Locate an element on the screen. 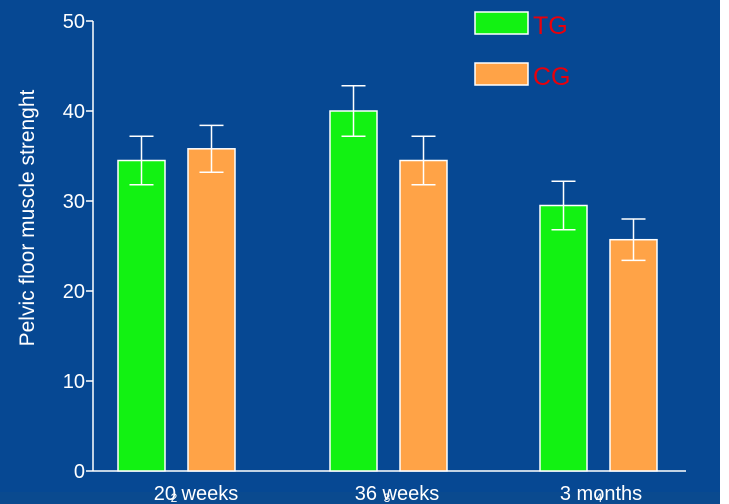 The image size is (729, 504). legend-label-cg: CG is located at coordinates (552, 77).